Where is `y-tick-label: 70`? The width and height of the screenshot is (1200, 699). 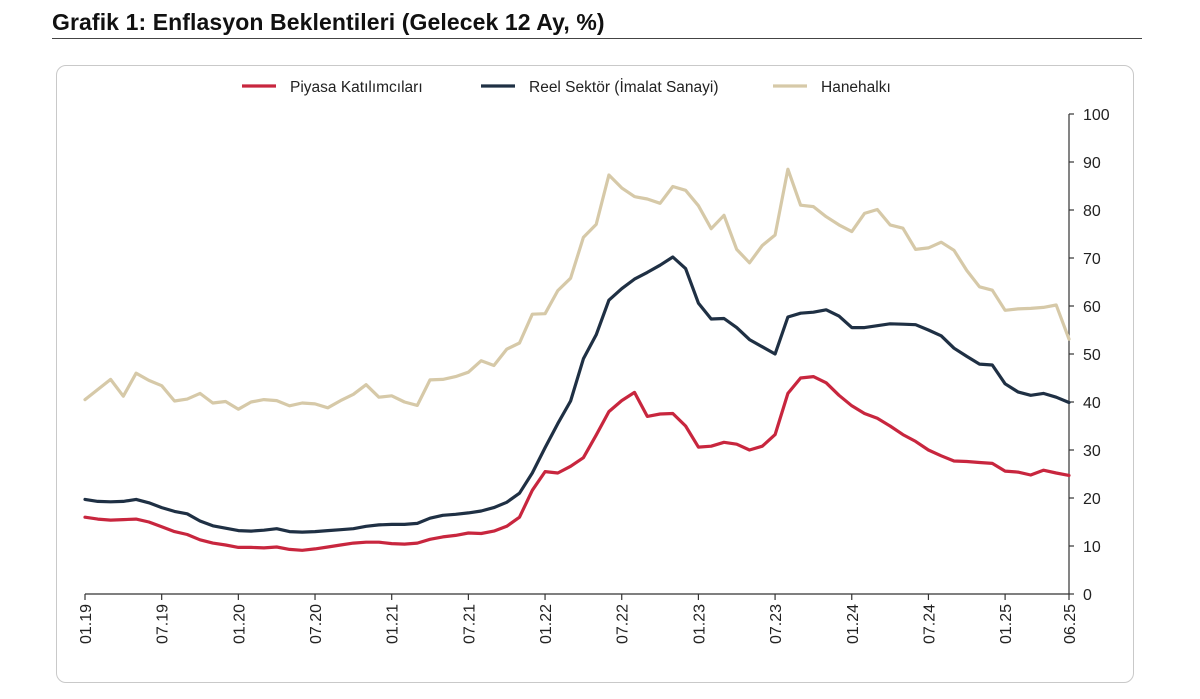 y-tick-label: 70 is located at coordinates (1092, 259).